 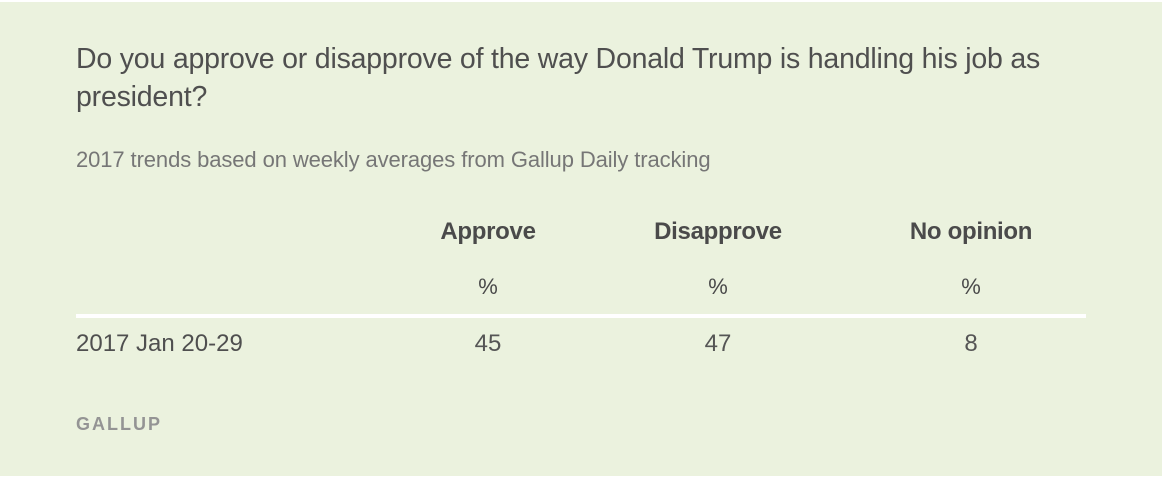 I want to click on unit-disapprove: %, so click(x=718, y=286).